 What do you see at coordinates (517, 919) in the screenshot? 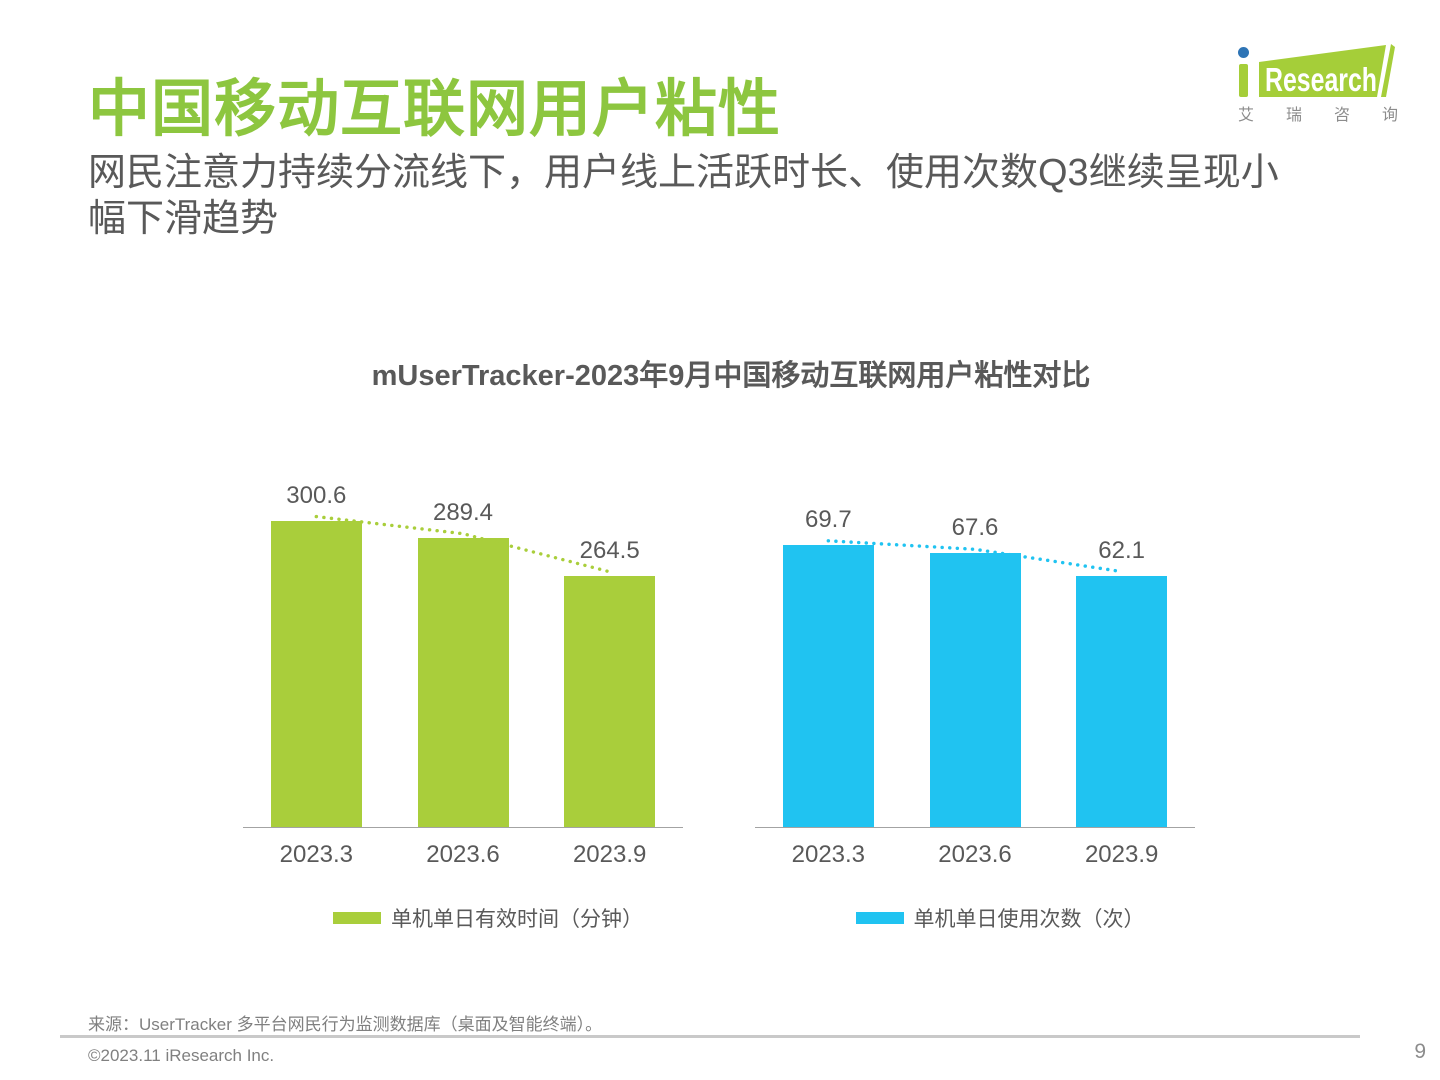
I see `legend-label-effective-time: 单机单日有效时间（分钟）` at bounding box center [517, 919].